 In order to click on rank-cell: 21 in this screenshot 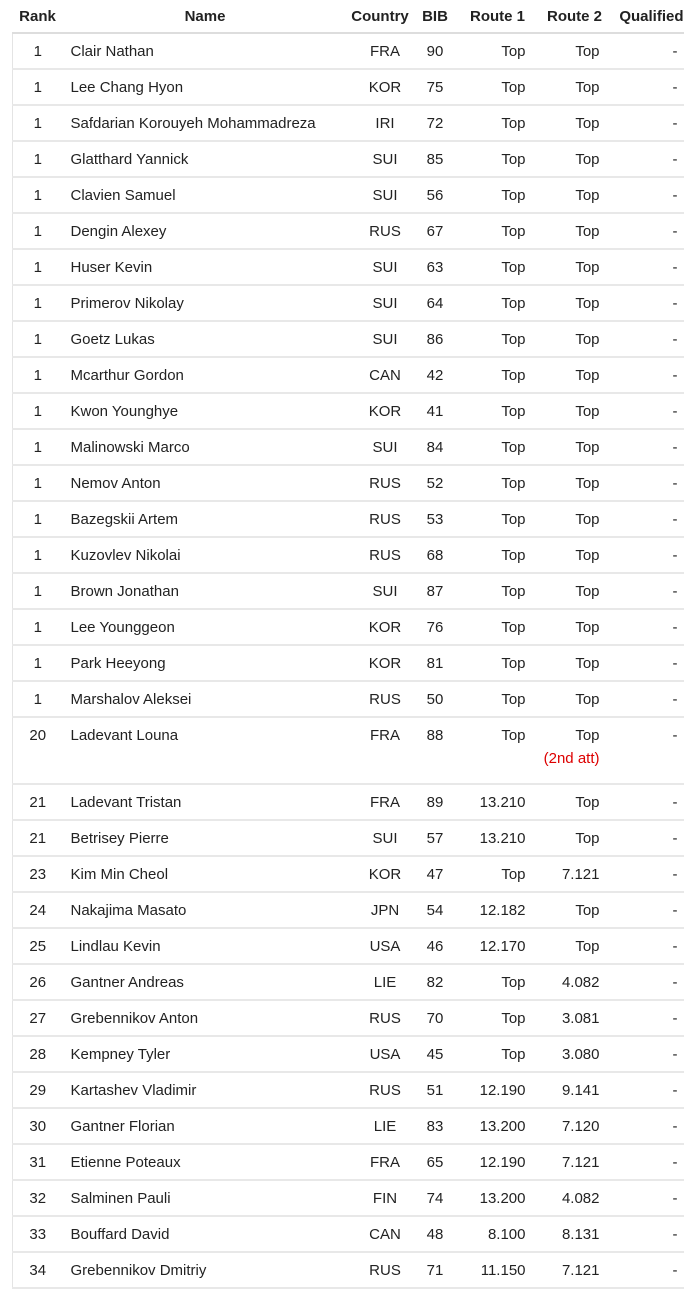, I will do `click(37, 838)`.